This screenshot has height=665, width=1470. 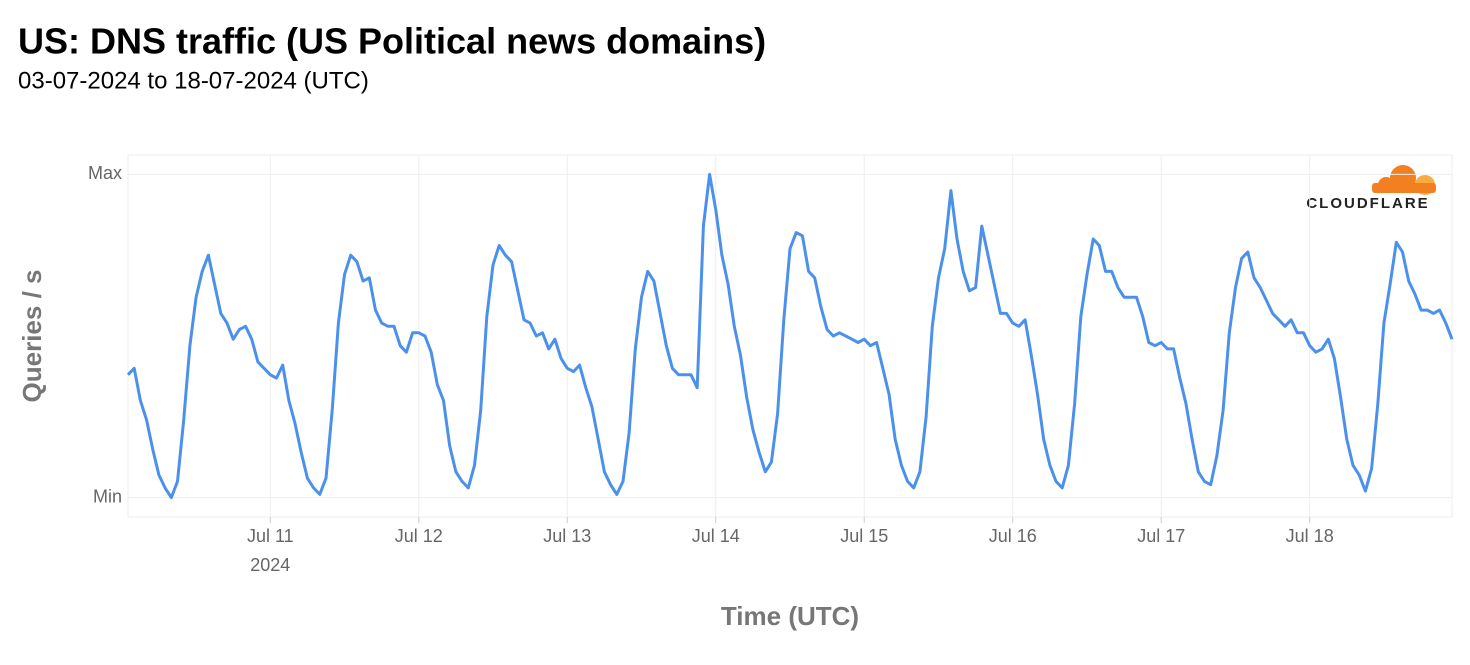 What do you see at coordinates (716, 536) in the screenshot?
I see `x-tick-label: Jul 14` at bounding box center [716, 536].